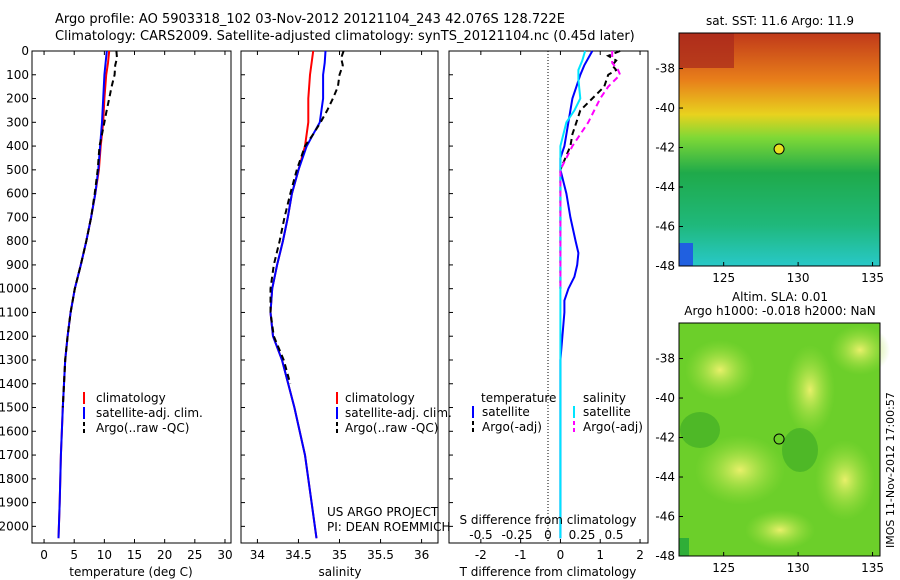 Image resolution: width=900 pixels, height=580 pixels. What do you see at coordinates (383, 512) in the screenshot?
I see `credit-project: US ARGO PROJECT` at bounding box center [383, 512].